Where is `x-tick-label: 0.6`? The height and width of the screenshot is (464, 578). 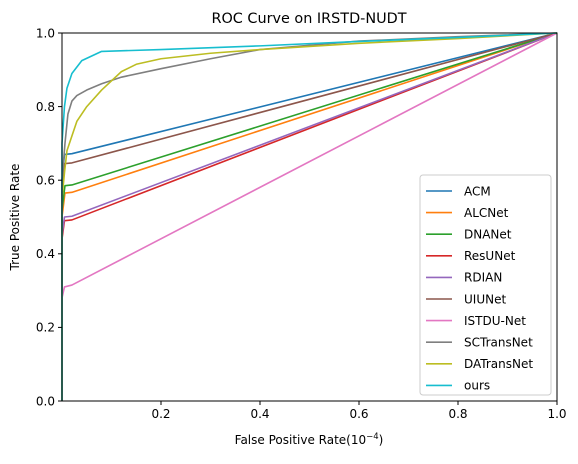 x-tick-label: 0.6 is located at coordinates (358, 414).